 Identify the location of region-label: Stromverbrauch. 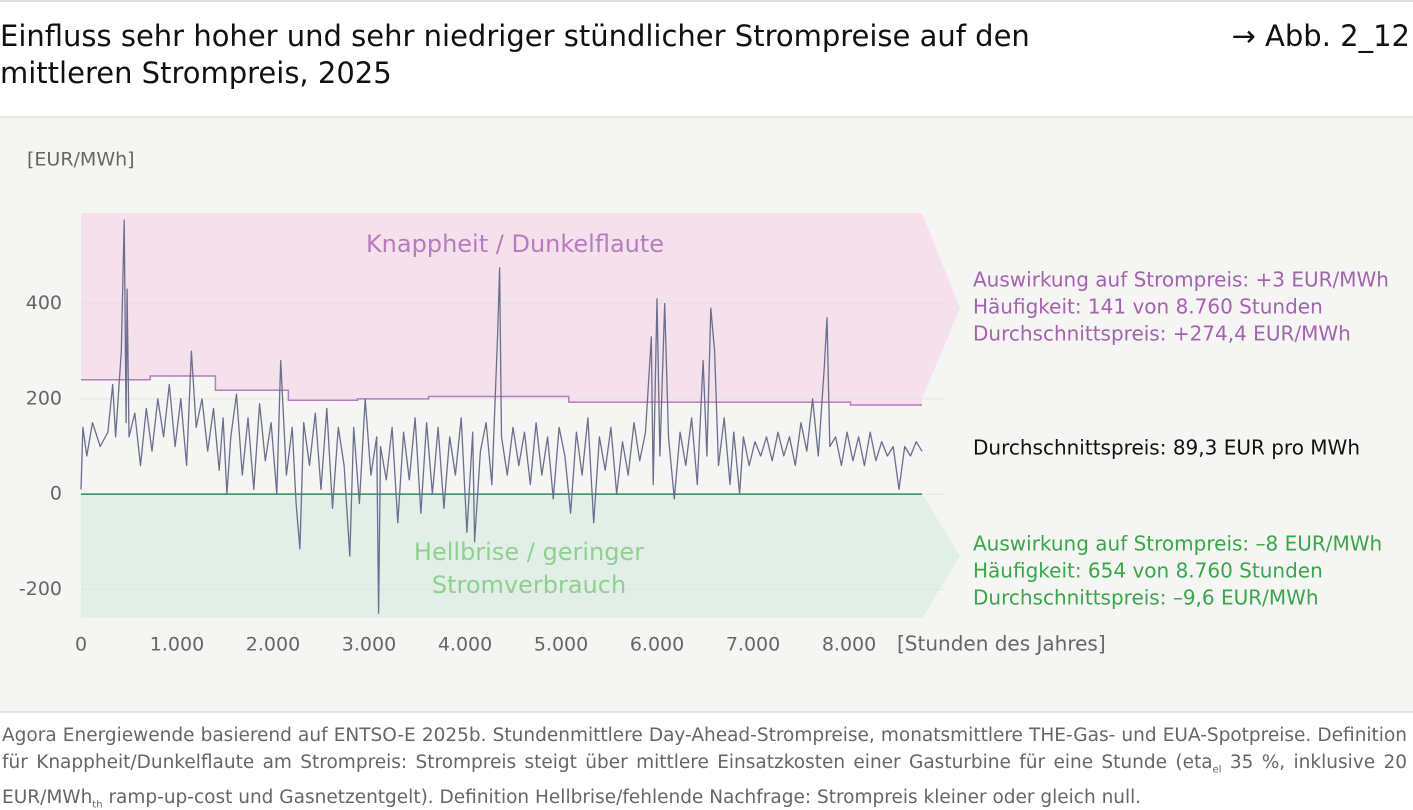
(529, 585).